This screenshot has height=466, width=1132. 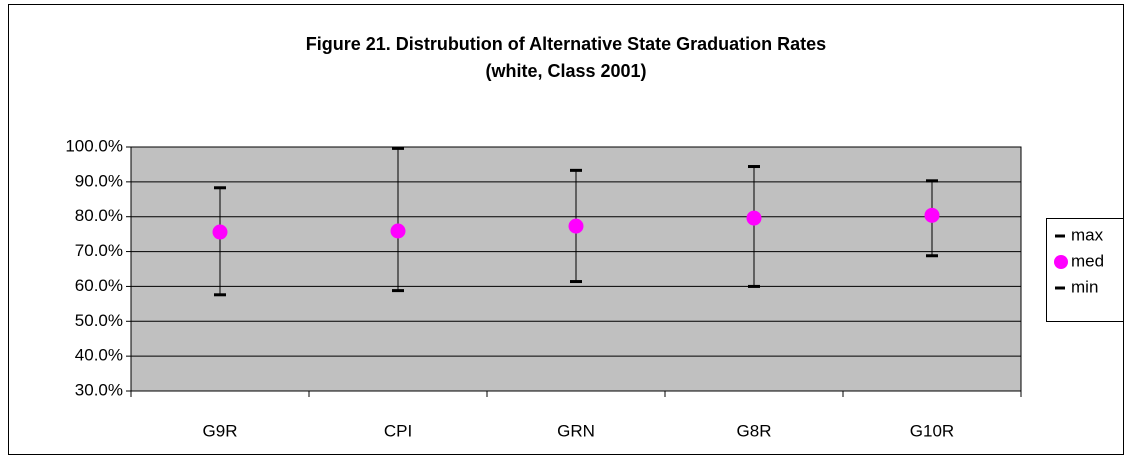 I want to click on x-tick-label: G10R, so click(x=932, y=430).